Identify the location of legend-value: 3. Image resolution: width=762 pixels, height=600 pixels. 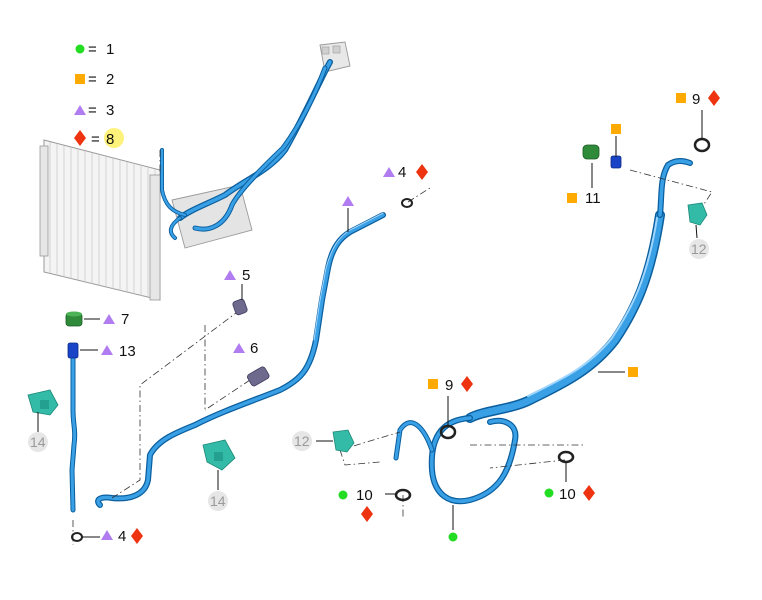
(110, 110).